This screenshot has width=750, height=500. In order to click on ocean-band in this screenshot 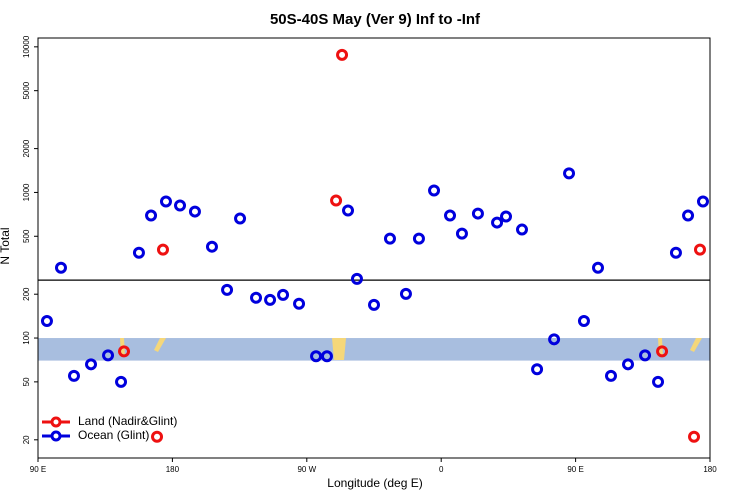, I will do `click(374, 349)`.